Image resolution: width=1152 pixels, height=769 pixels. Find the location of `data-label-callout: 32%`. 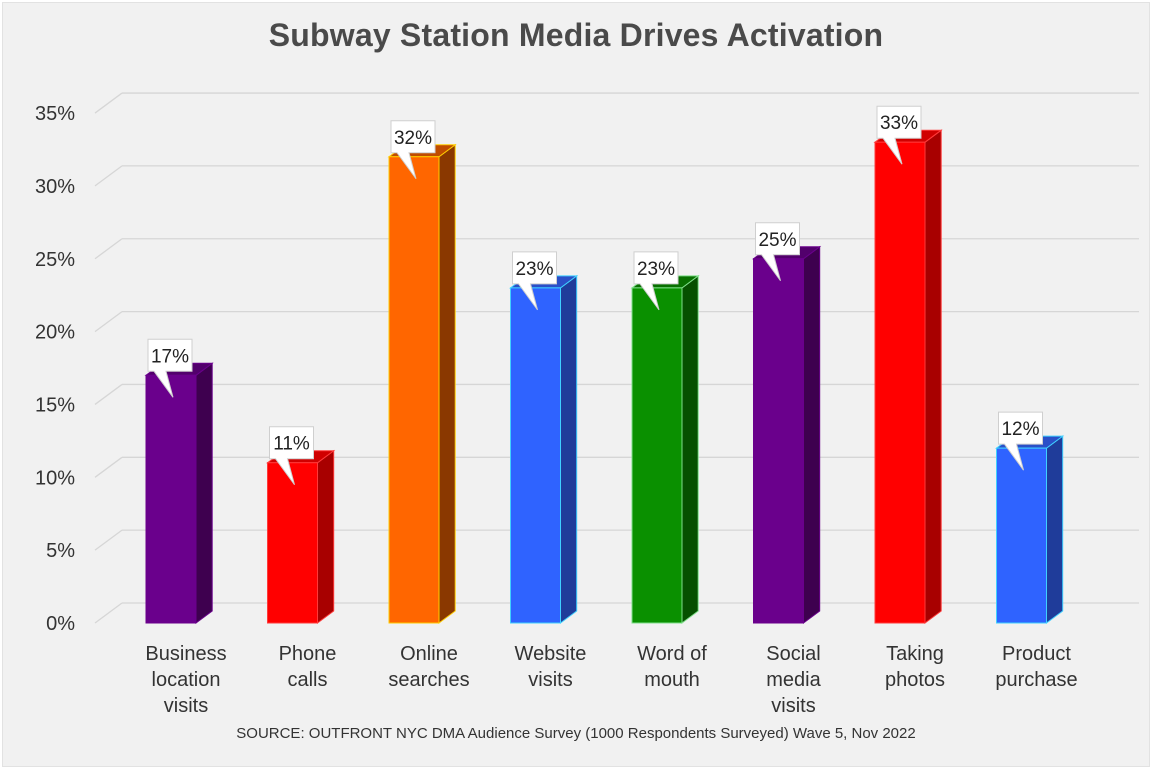

data-label-callout: 32% is located at coordinates (413, 150).